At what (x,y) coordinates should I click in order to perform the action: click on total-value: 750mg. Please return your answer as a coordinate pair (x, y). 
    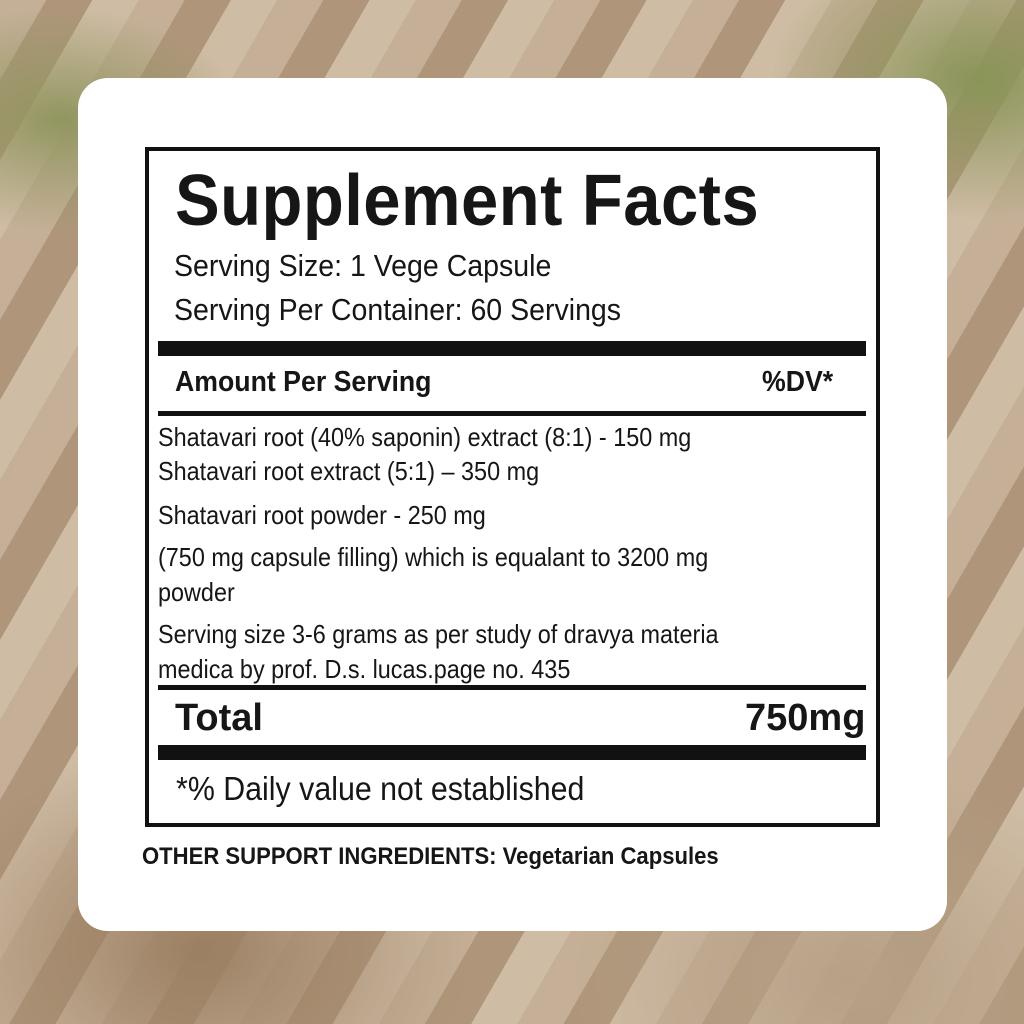
    Looking at the image, I should click on (805, 718).